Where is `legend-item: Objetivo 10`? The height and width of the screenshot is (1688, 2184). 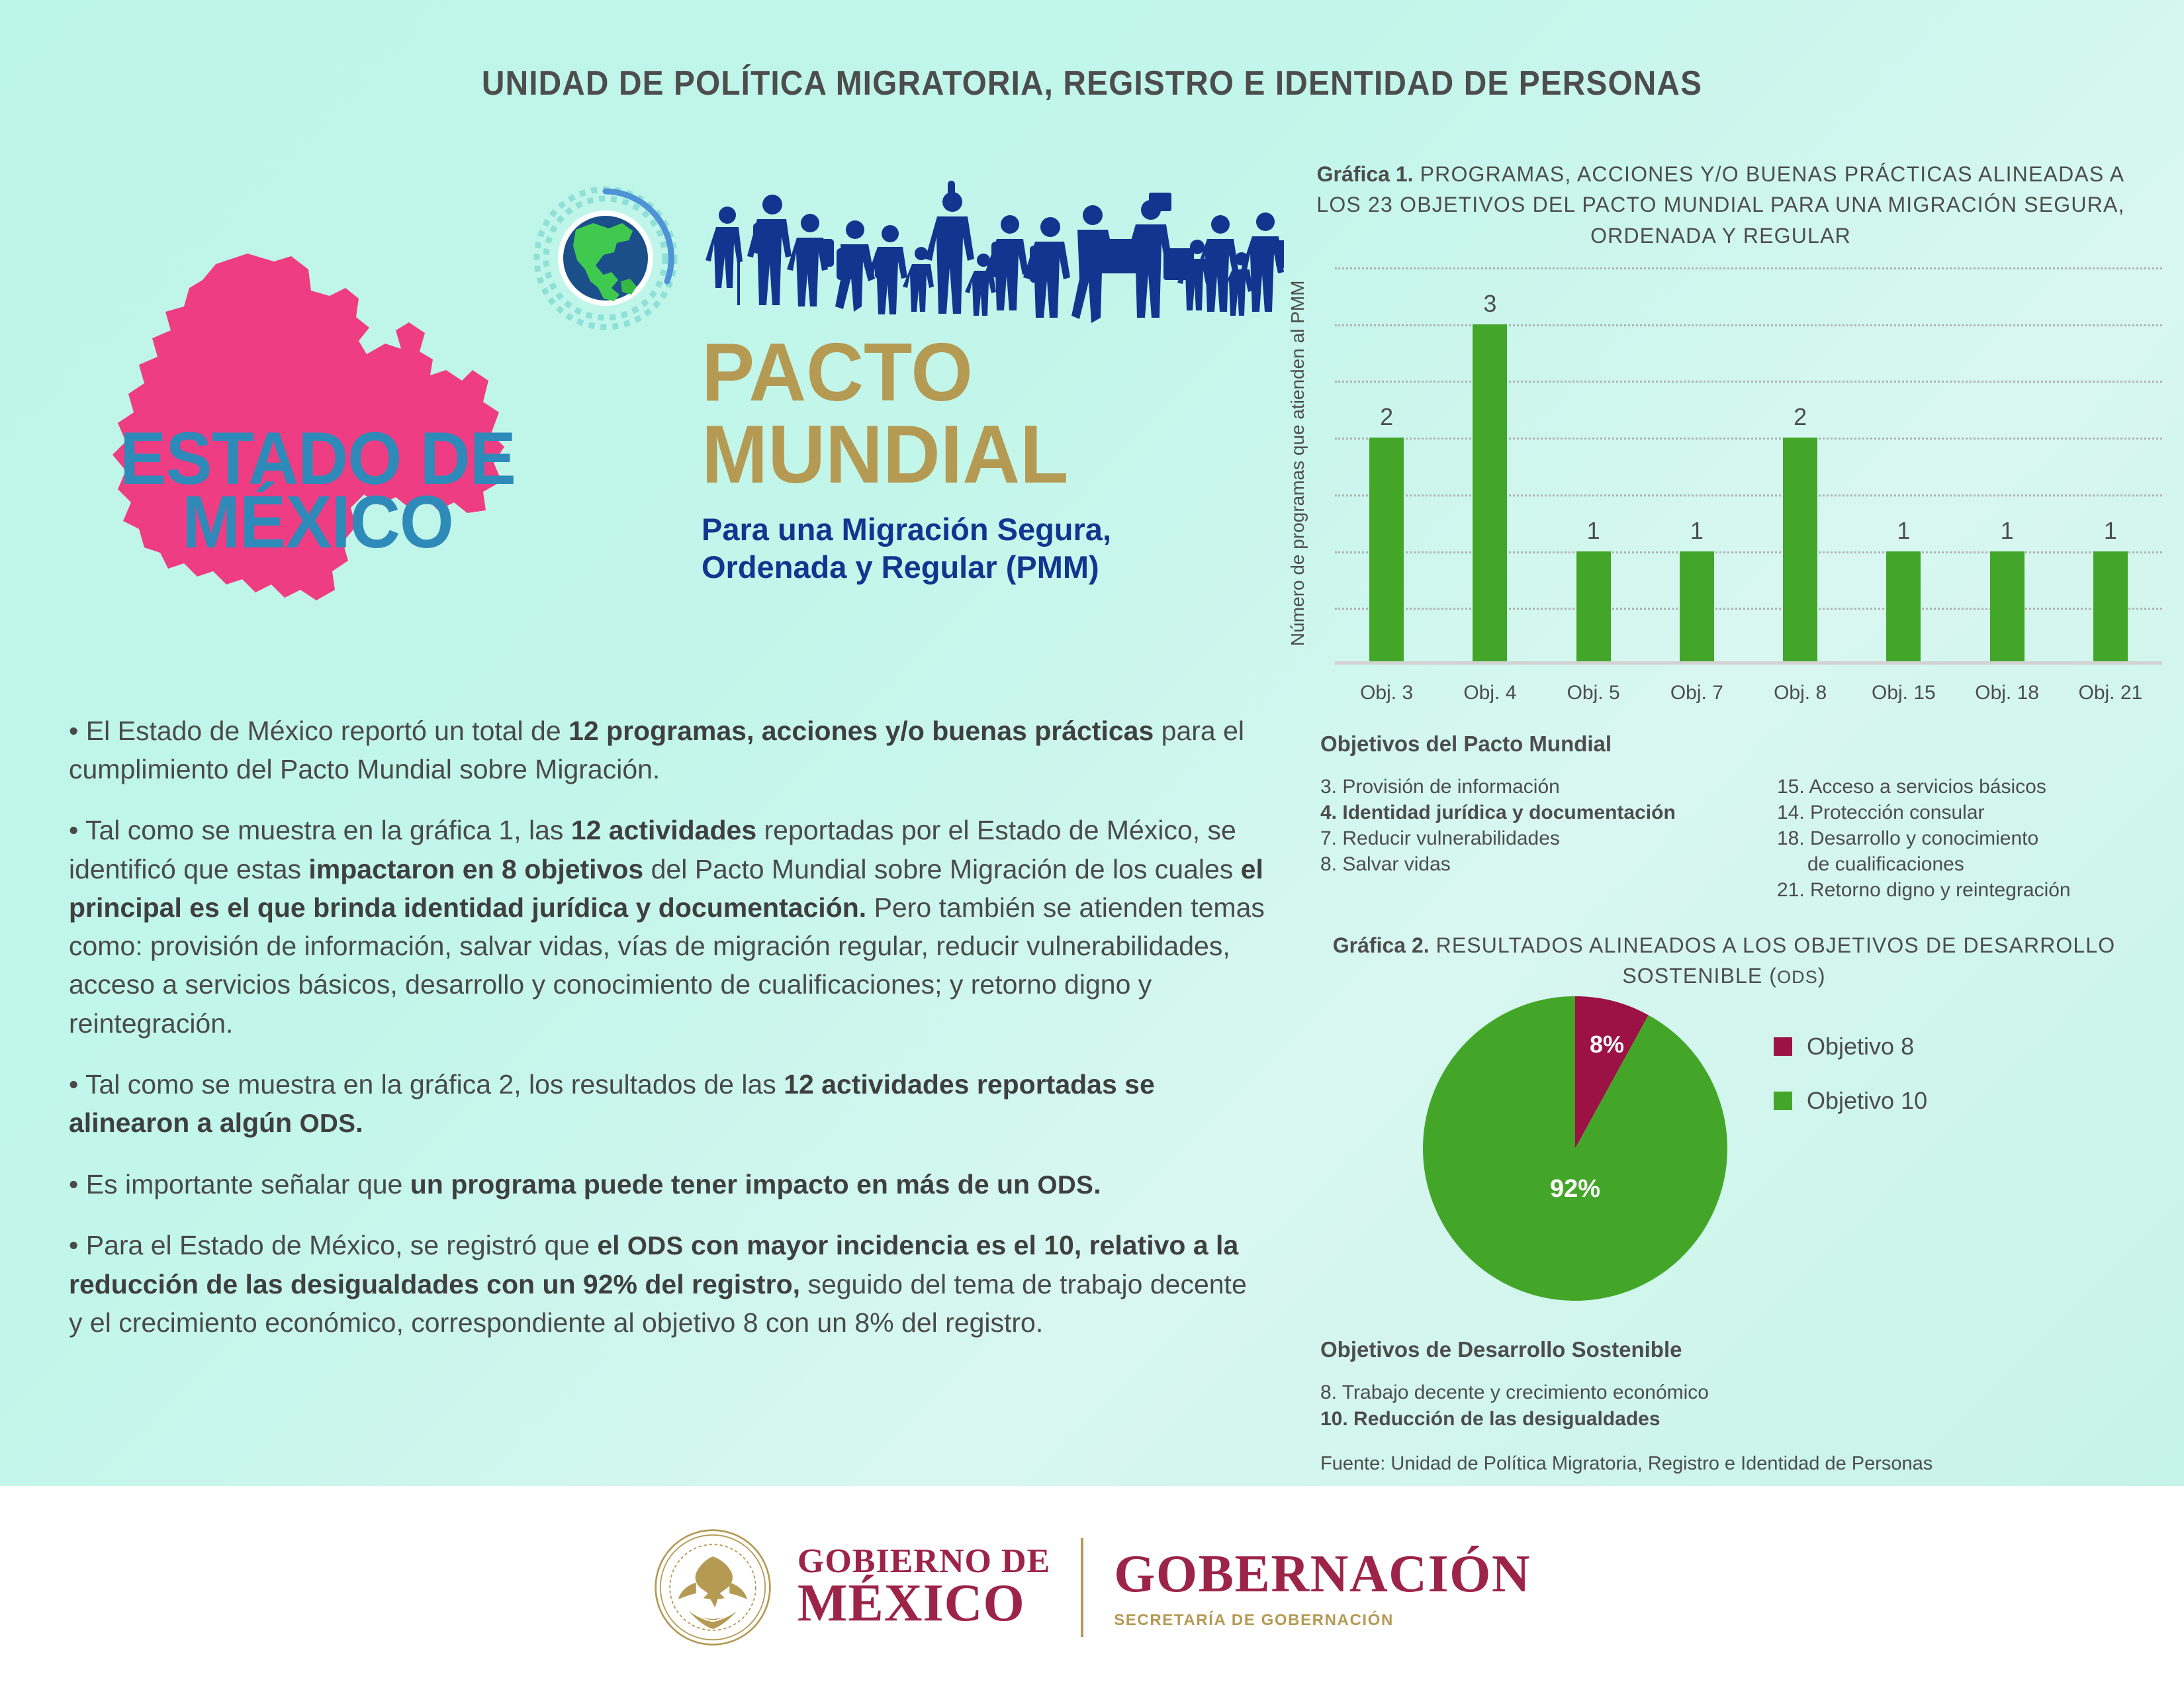 legend-item: Objetivo 10 is located at coordinates (1851, 1101).